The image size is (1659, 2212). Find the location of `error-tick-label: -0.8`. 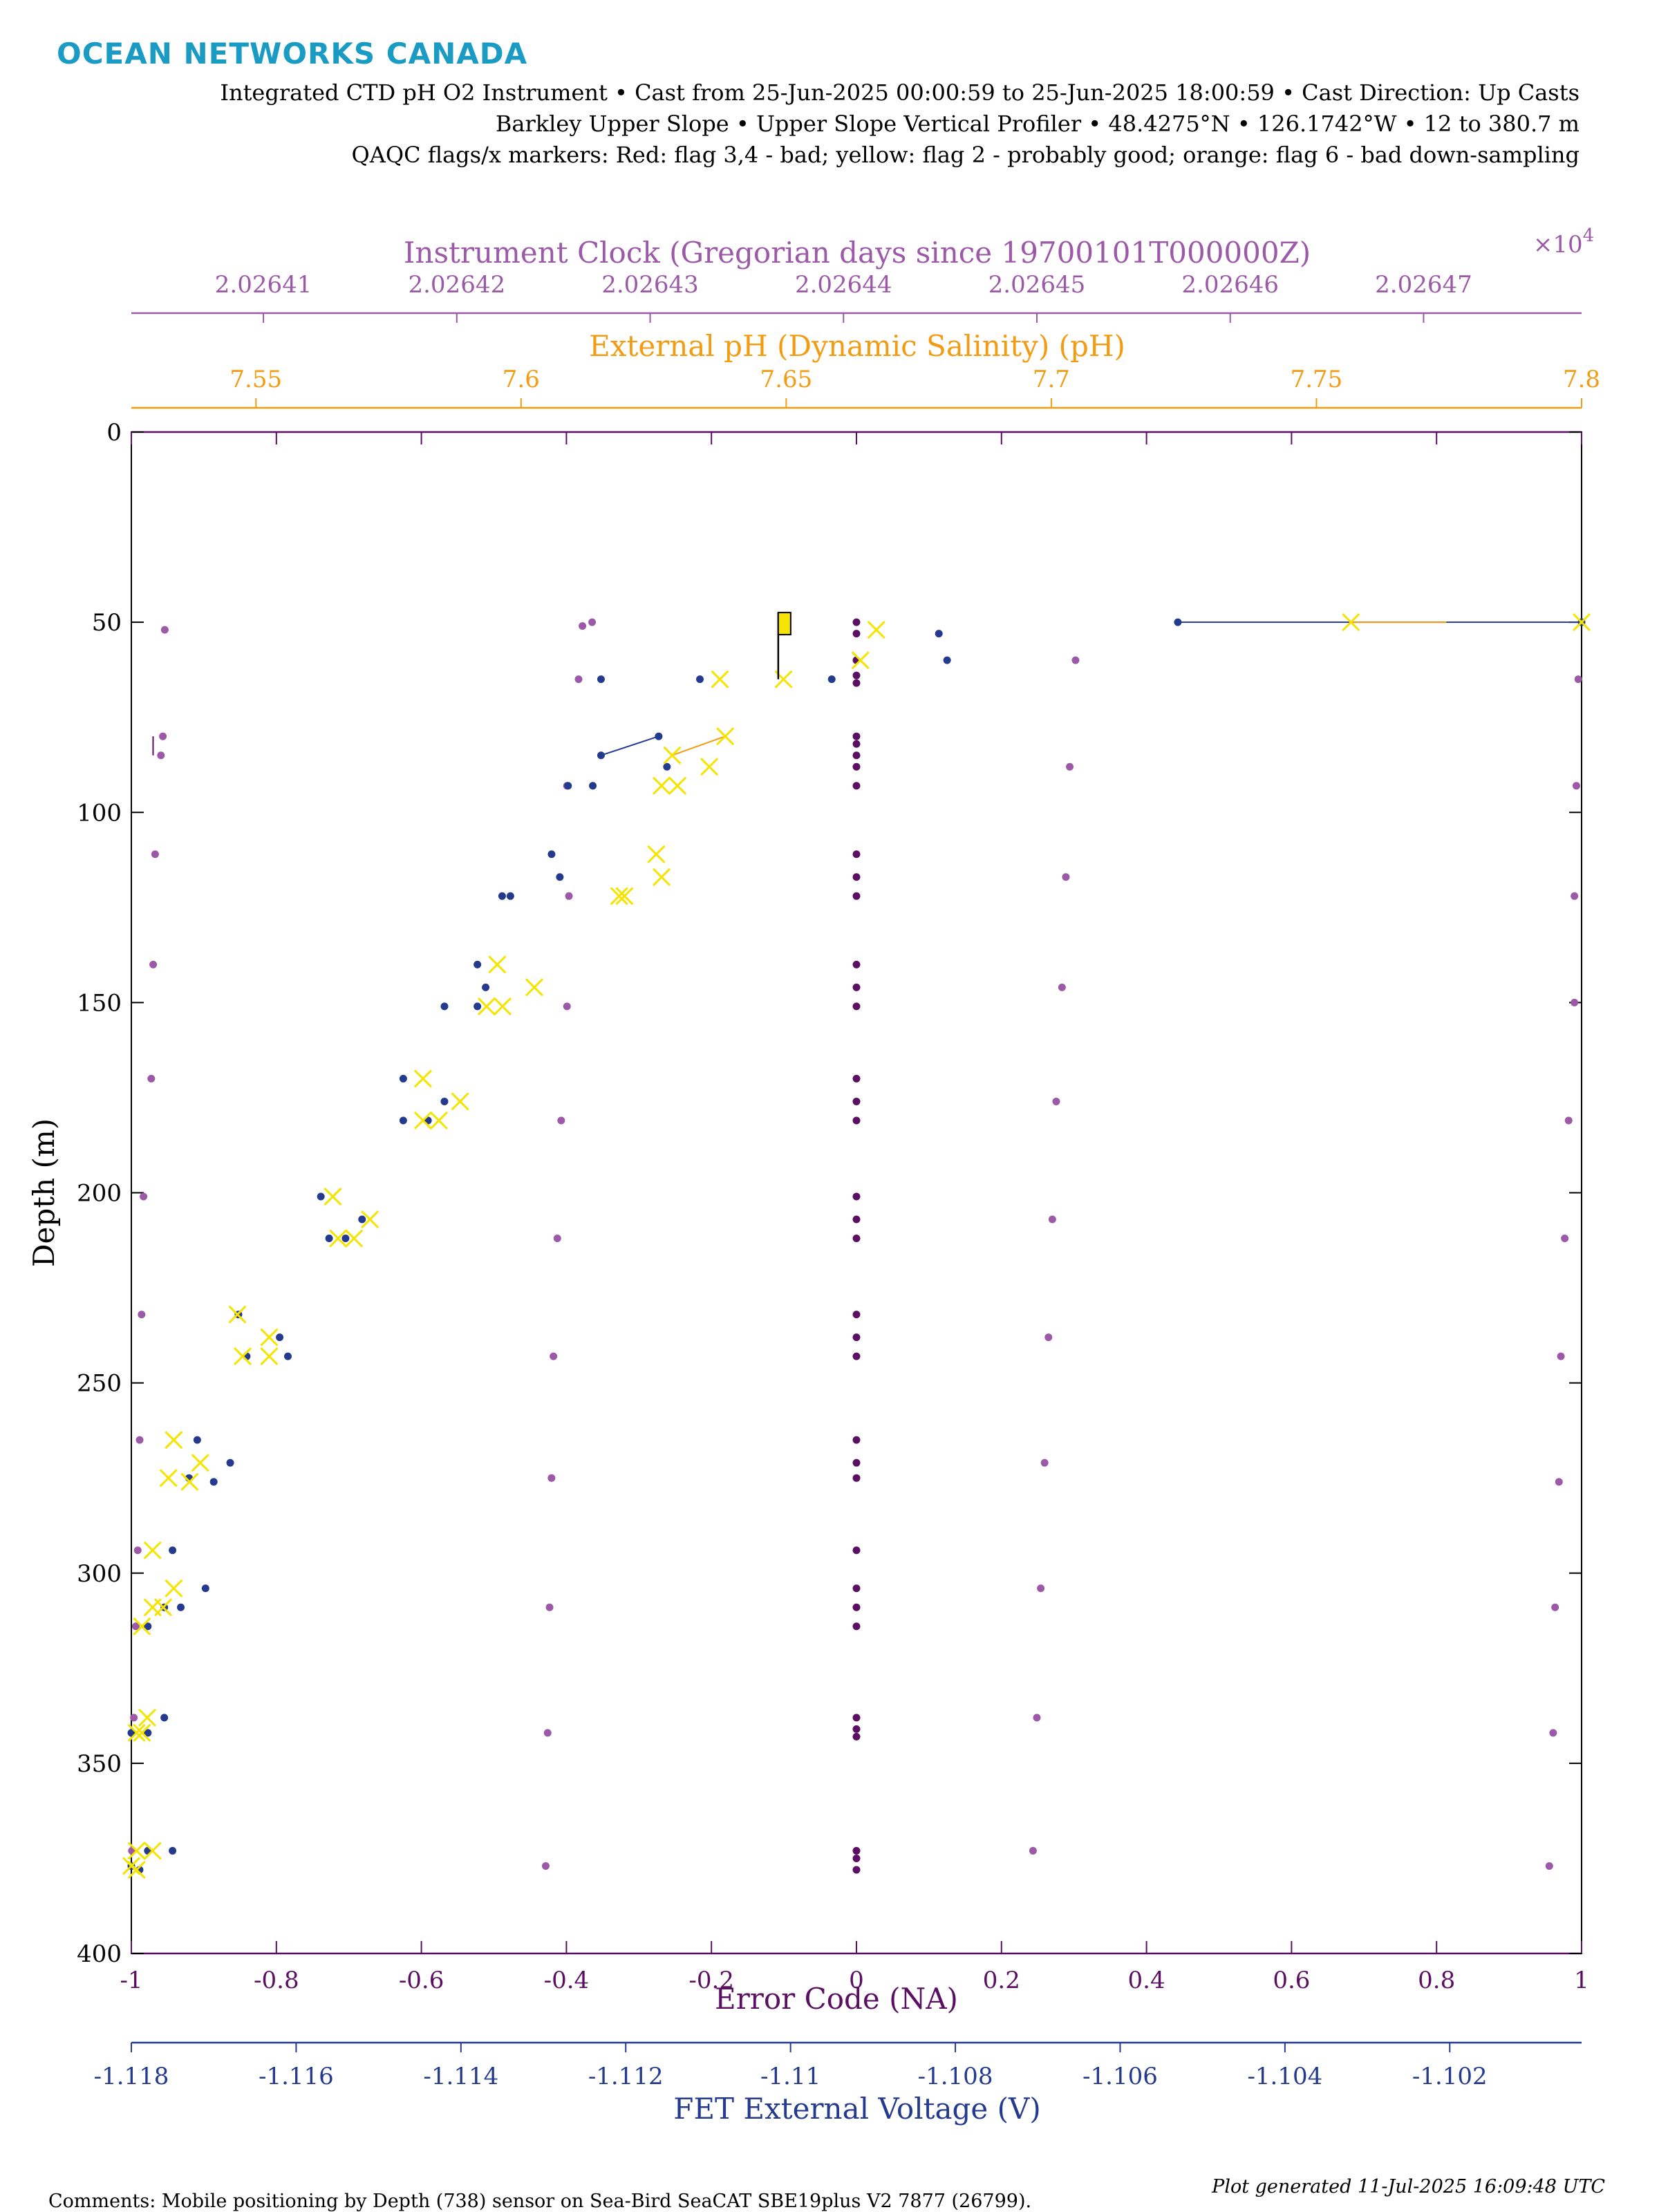

error-tick-label: -0.8 is located at coordinates (276, 1980).